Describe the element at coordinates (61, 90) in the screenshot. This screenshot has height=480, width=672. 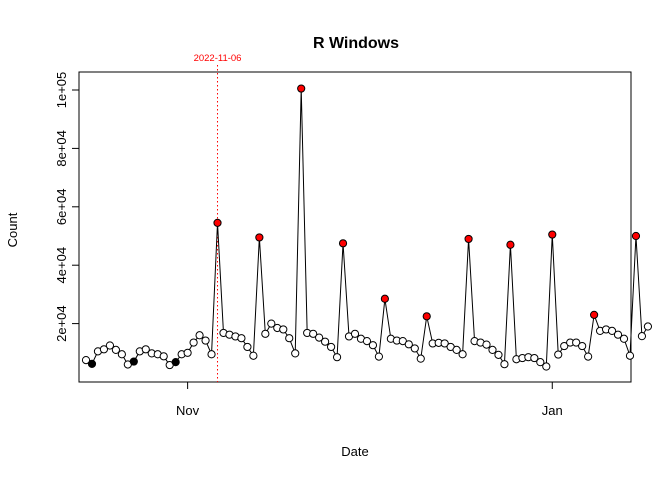
I see `y-tick-label: 1e+05` at that location.